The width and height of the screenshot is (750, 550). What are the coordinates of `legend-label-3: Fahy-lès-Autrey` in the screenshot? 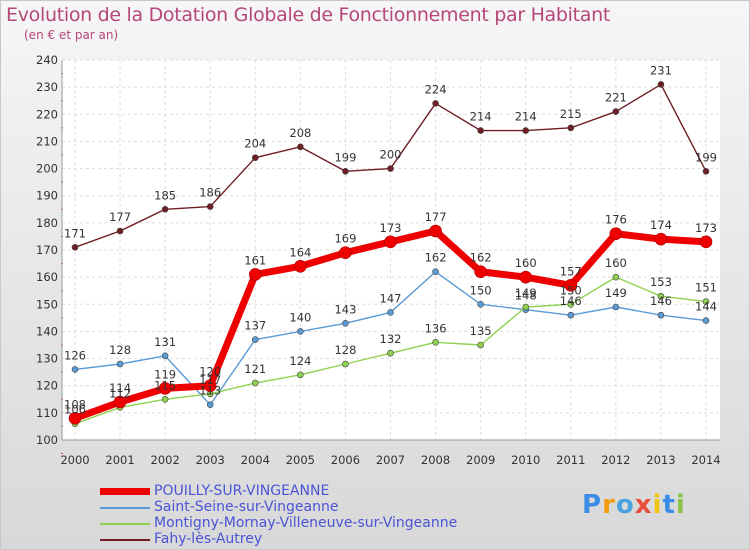 It's located at (208, 539).